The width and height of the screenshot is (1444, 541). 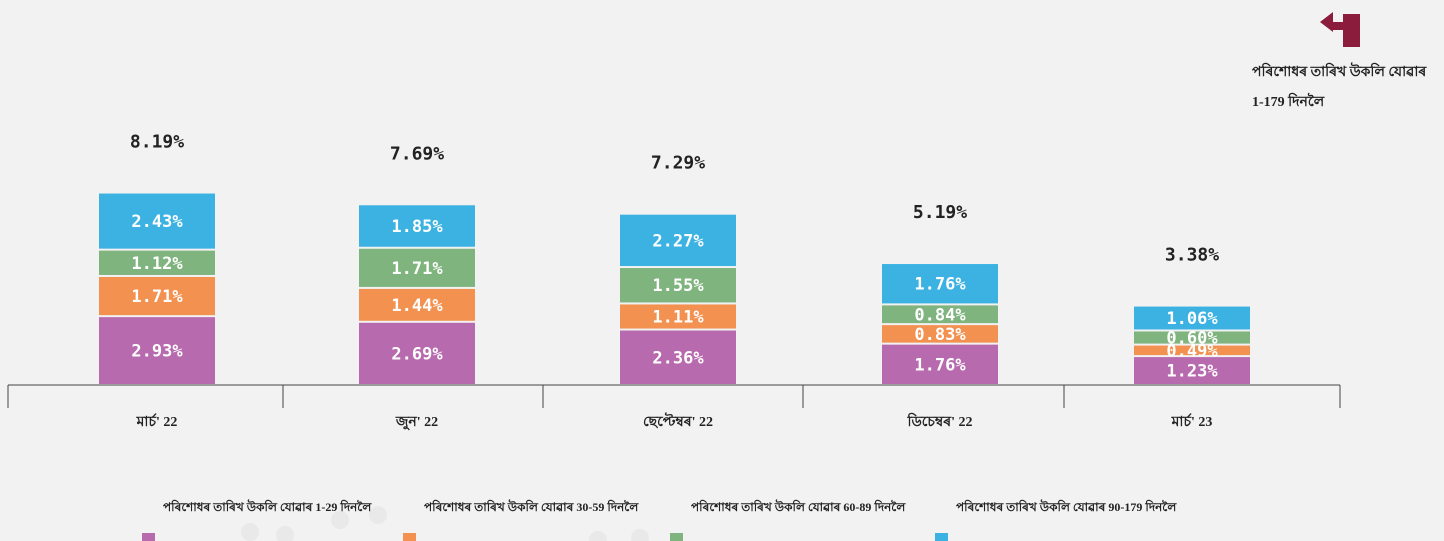 What do you see at coordinates (523, 519) in the screenshot?
I see `legend-item: পৰিশোধৰ তাৰিখ উকলি যোৱাৰ 30-59 দিনলৈ` at bounding box center [523, 519].